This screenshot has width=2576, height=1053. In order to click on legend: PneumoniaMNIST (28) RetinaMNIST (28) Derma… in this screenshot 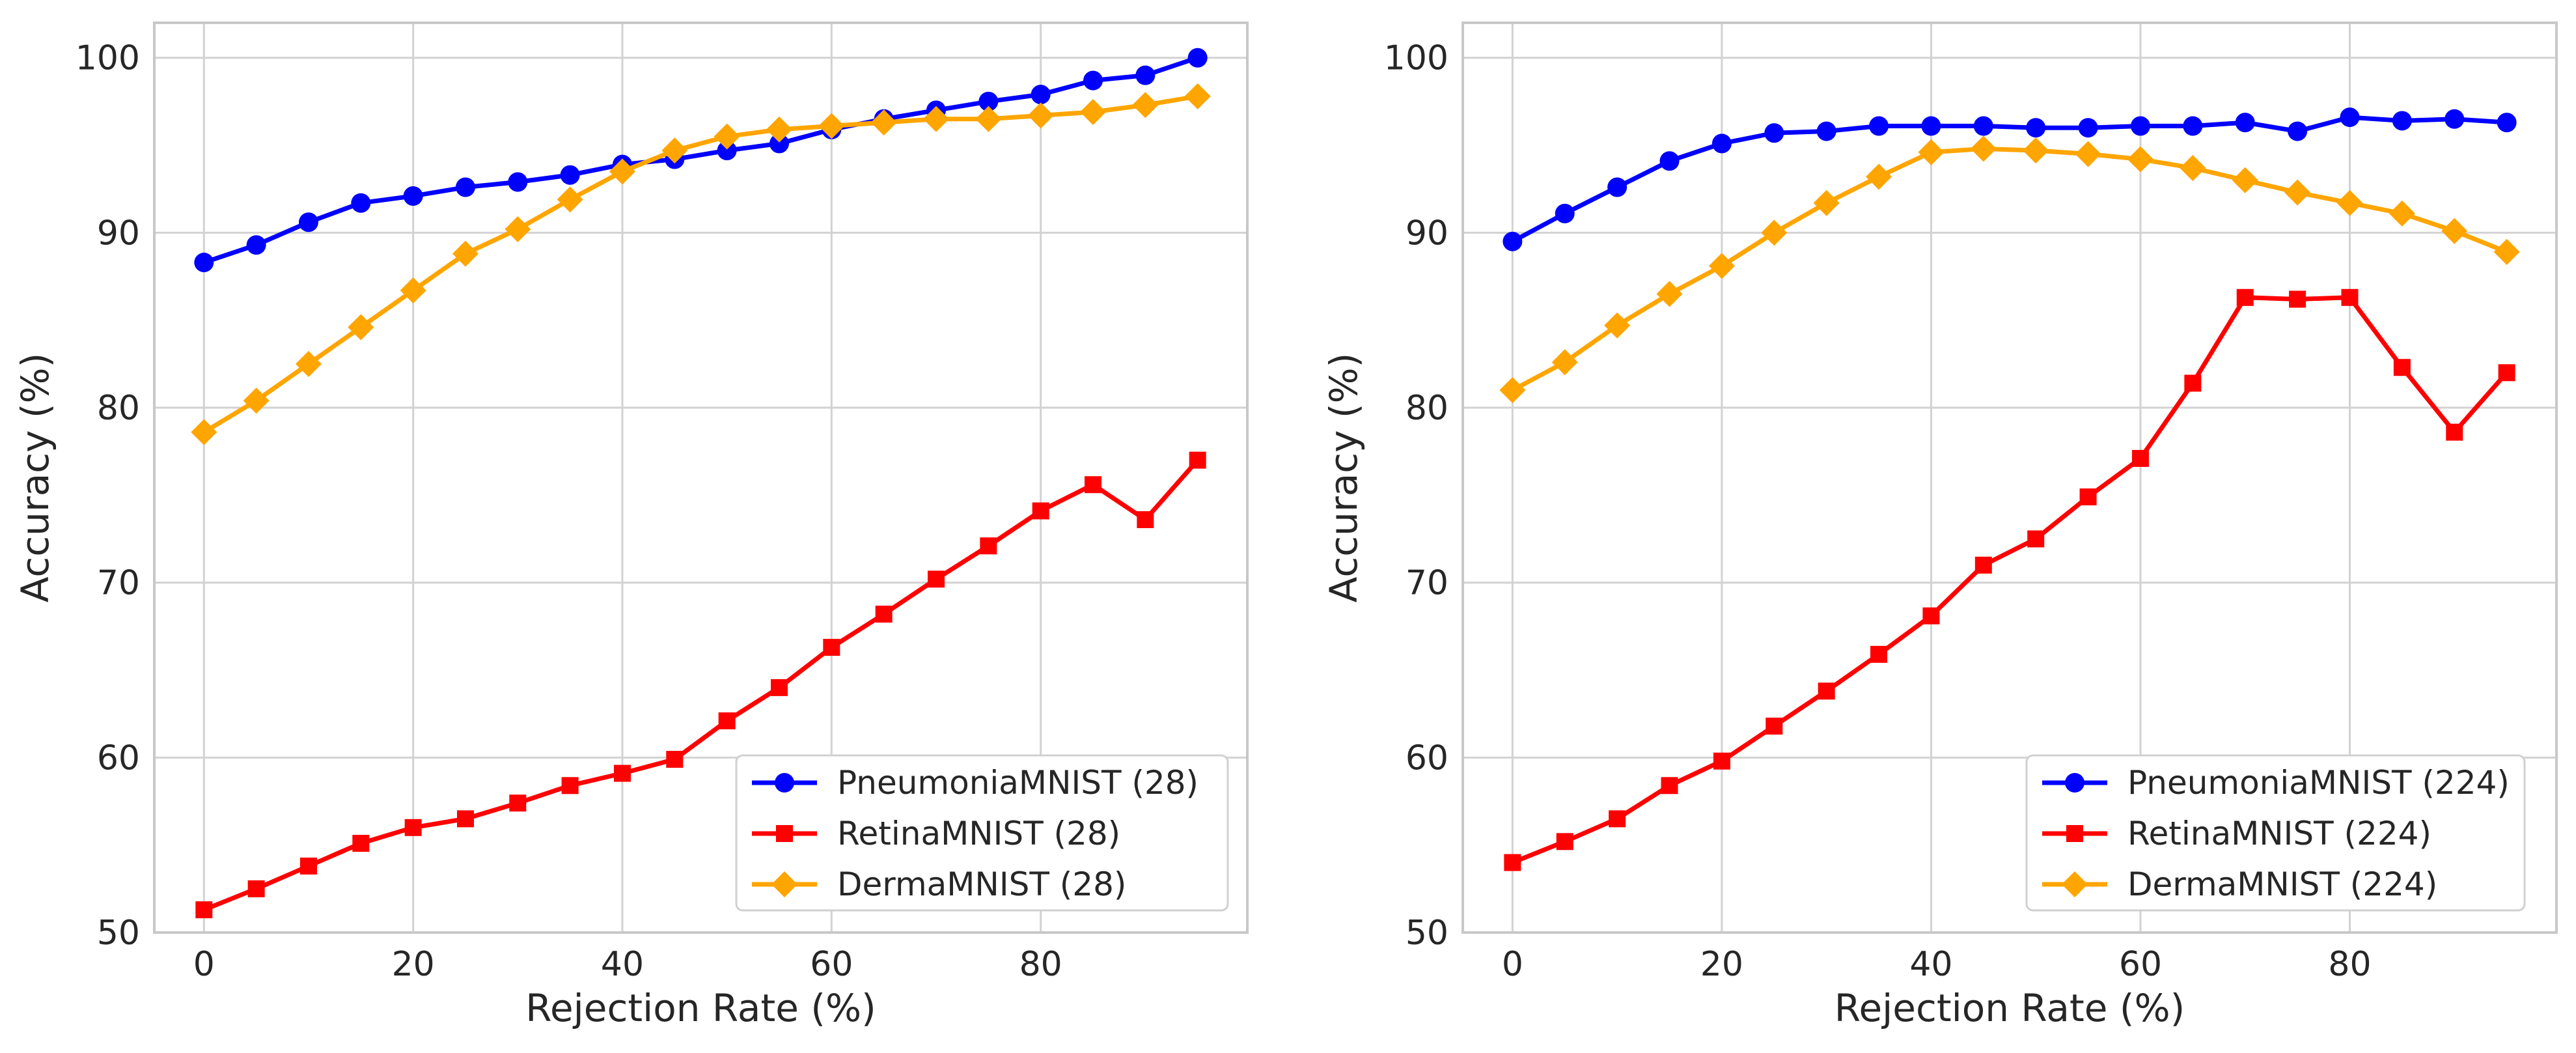, I will do `click(982, 833)`.